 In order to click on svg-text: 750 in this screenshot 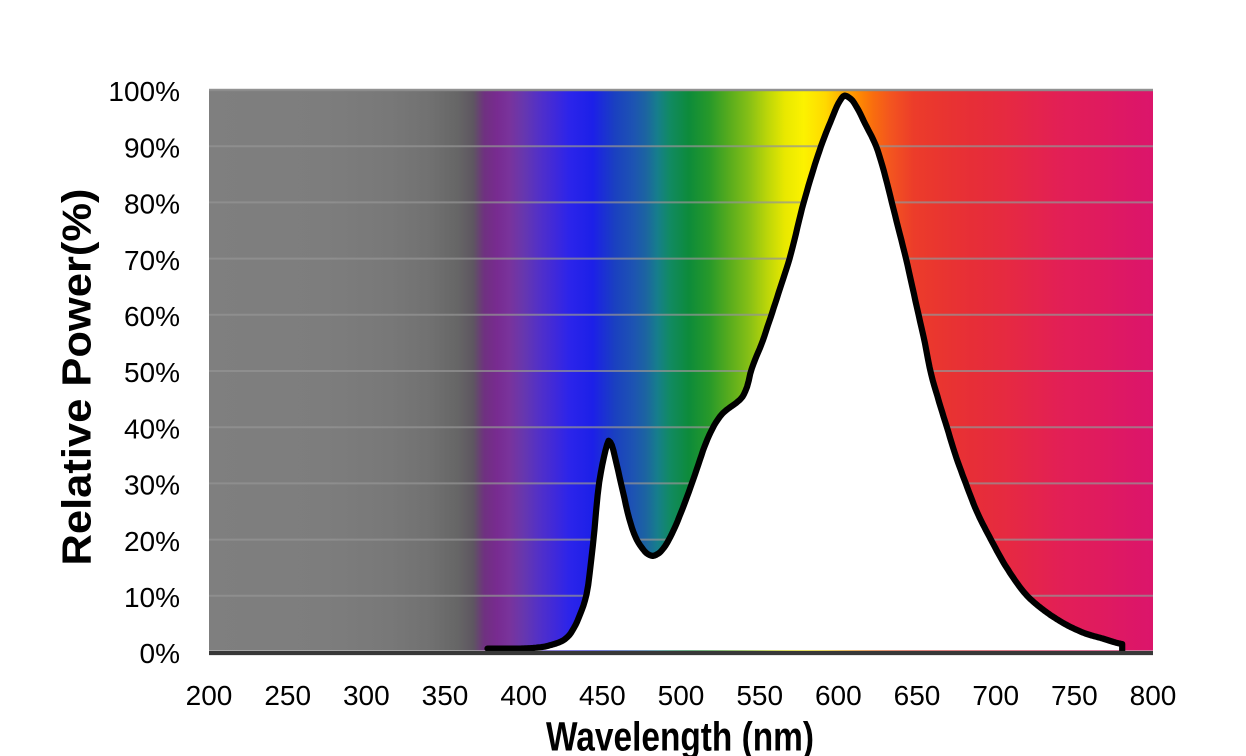, I will do `click(1074, 695)`.